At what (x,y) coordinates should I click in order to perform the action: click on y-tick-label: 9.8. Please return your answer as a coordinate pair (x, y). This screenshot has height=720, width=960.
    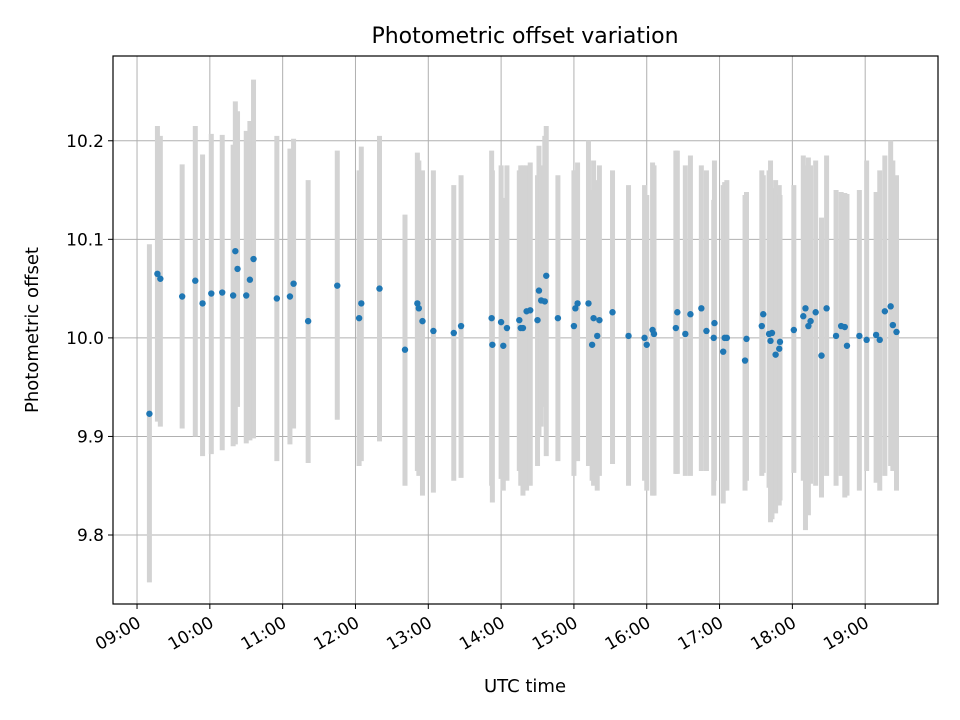
    Looking at the image, I should click on (90, 536).